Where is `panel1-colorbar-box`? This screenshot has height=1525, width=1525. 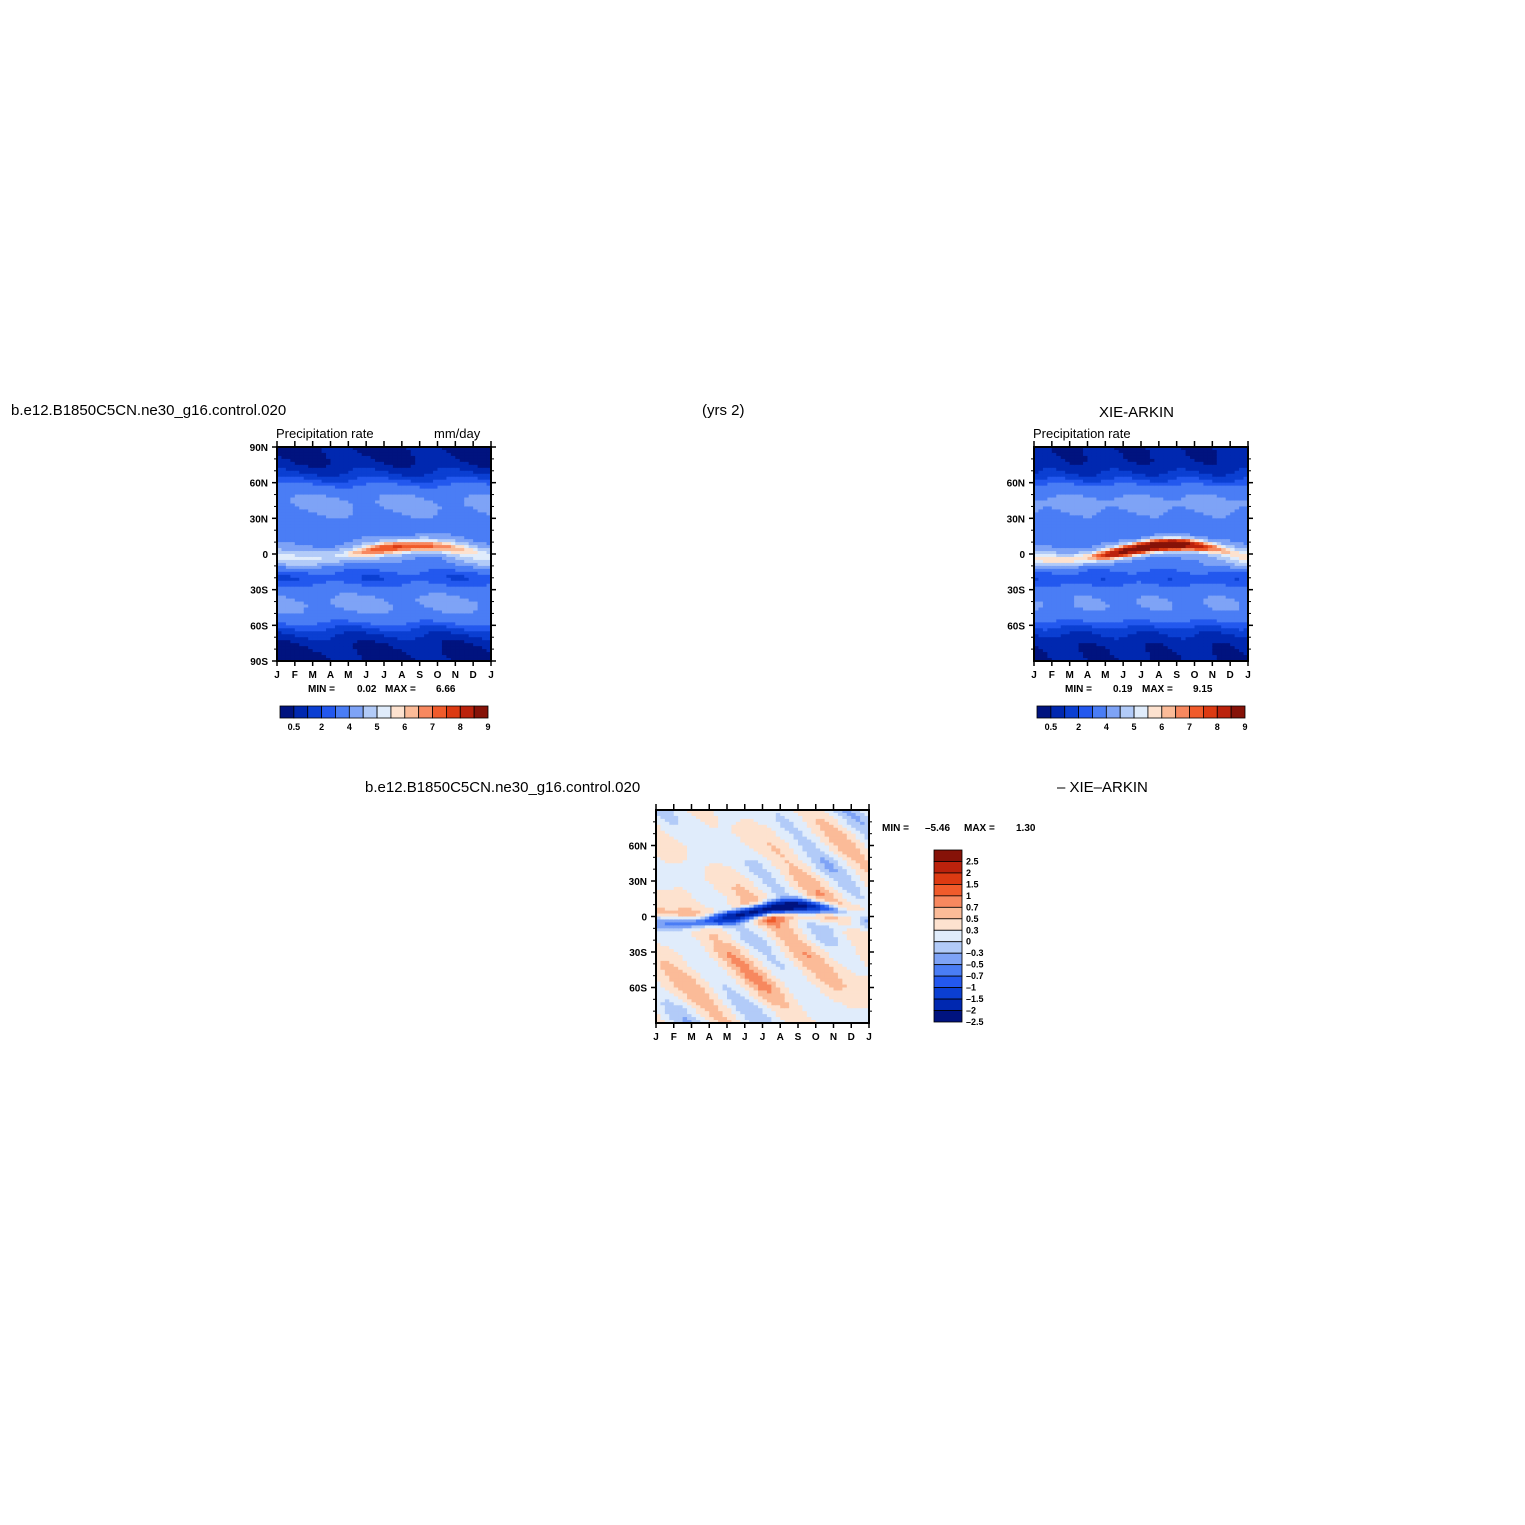 panel1-colorbar-box is located at coordinates (398, 712).